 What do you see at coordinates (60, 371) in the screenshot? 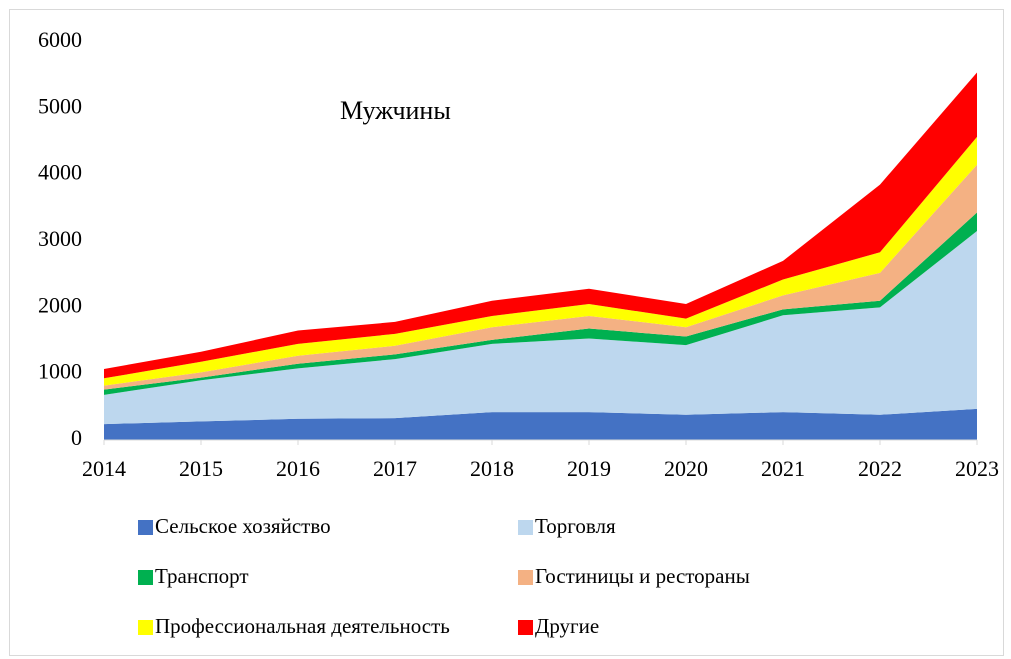
I see `y-tick-label: 1000` at bounding box center [60, 371].